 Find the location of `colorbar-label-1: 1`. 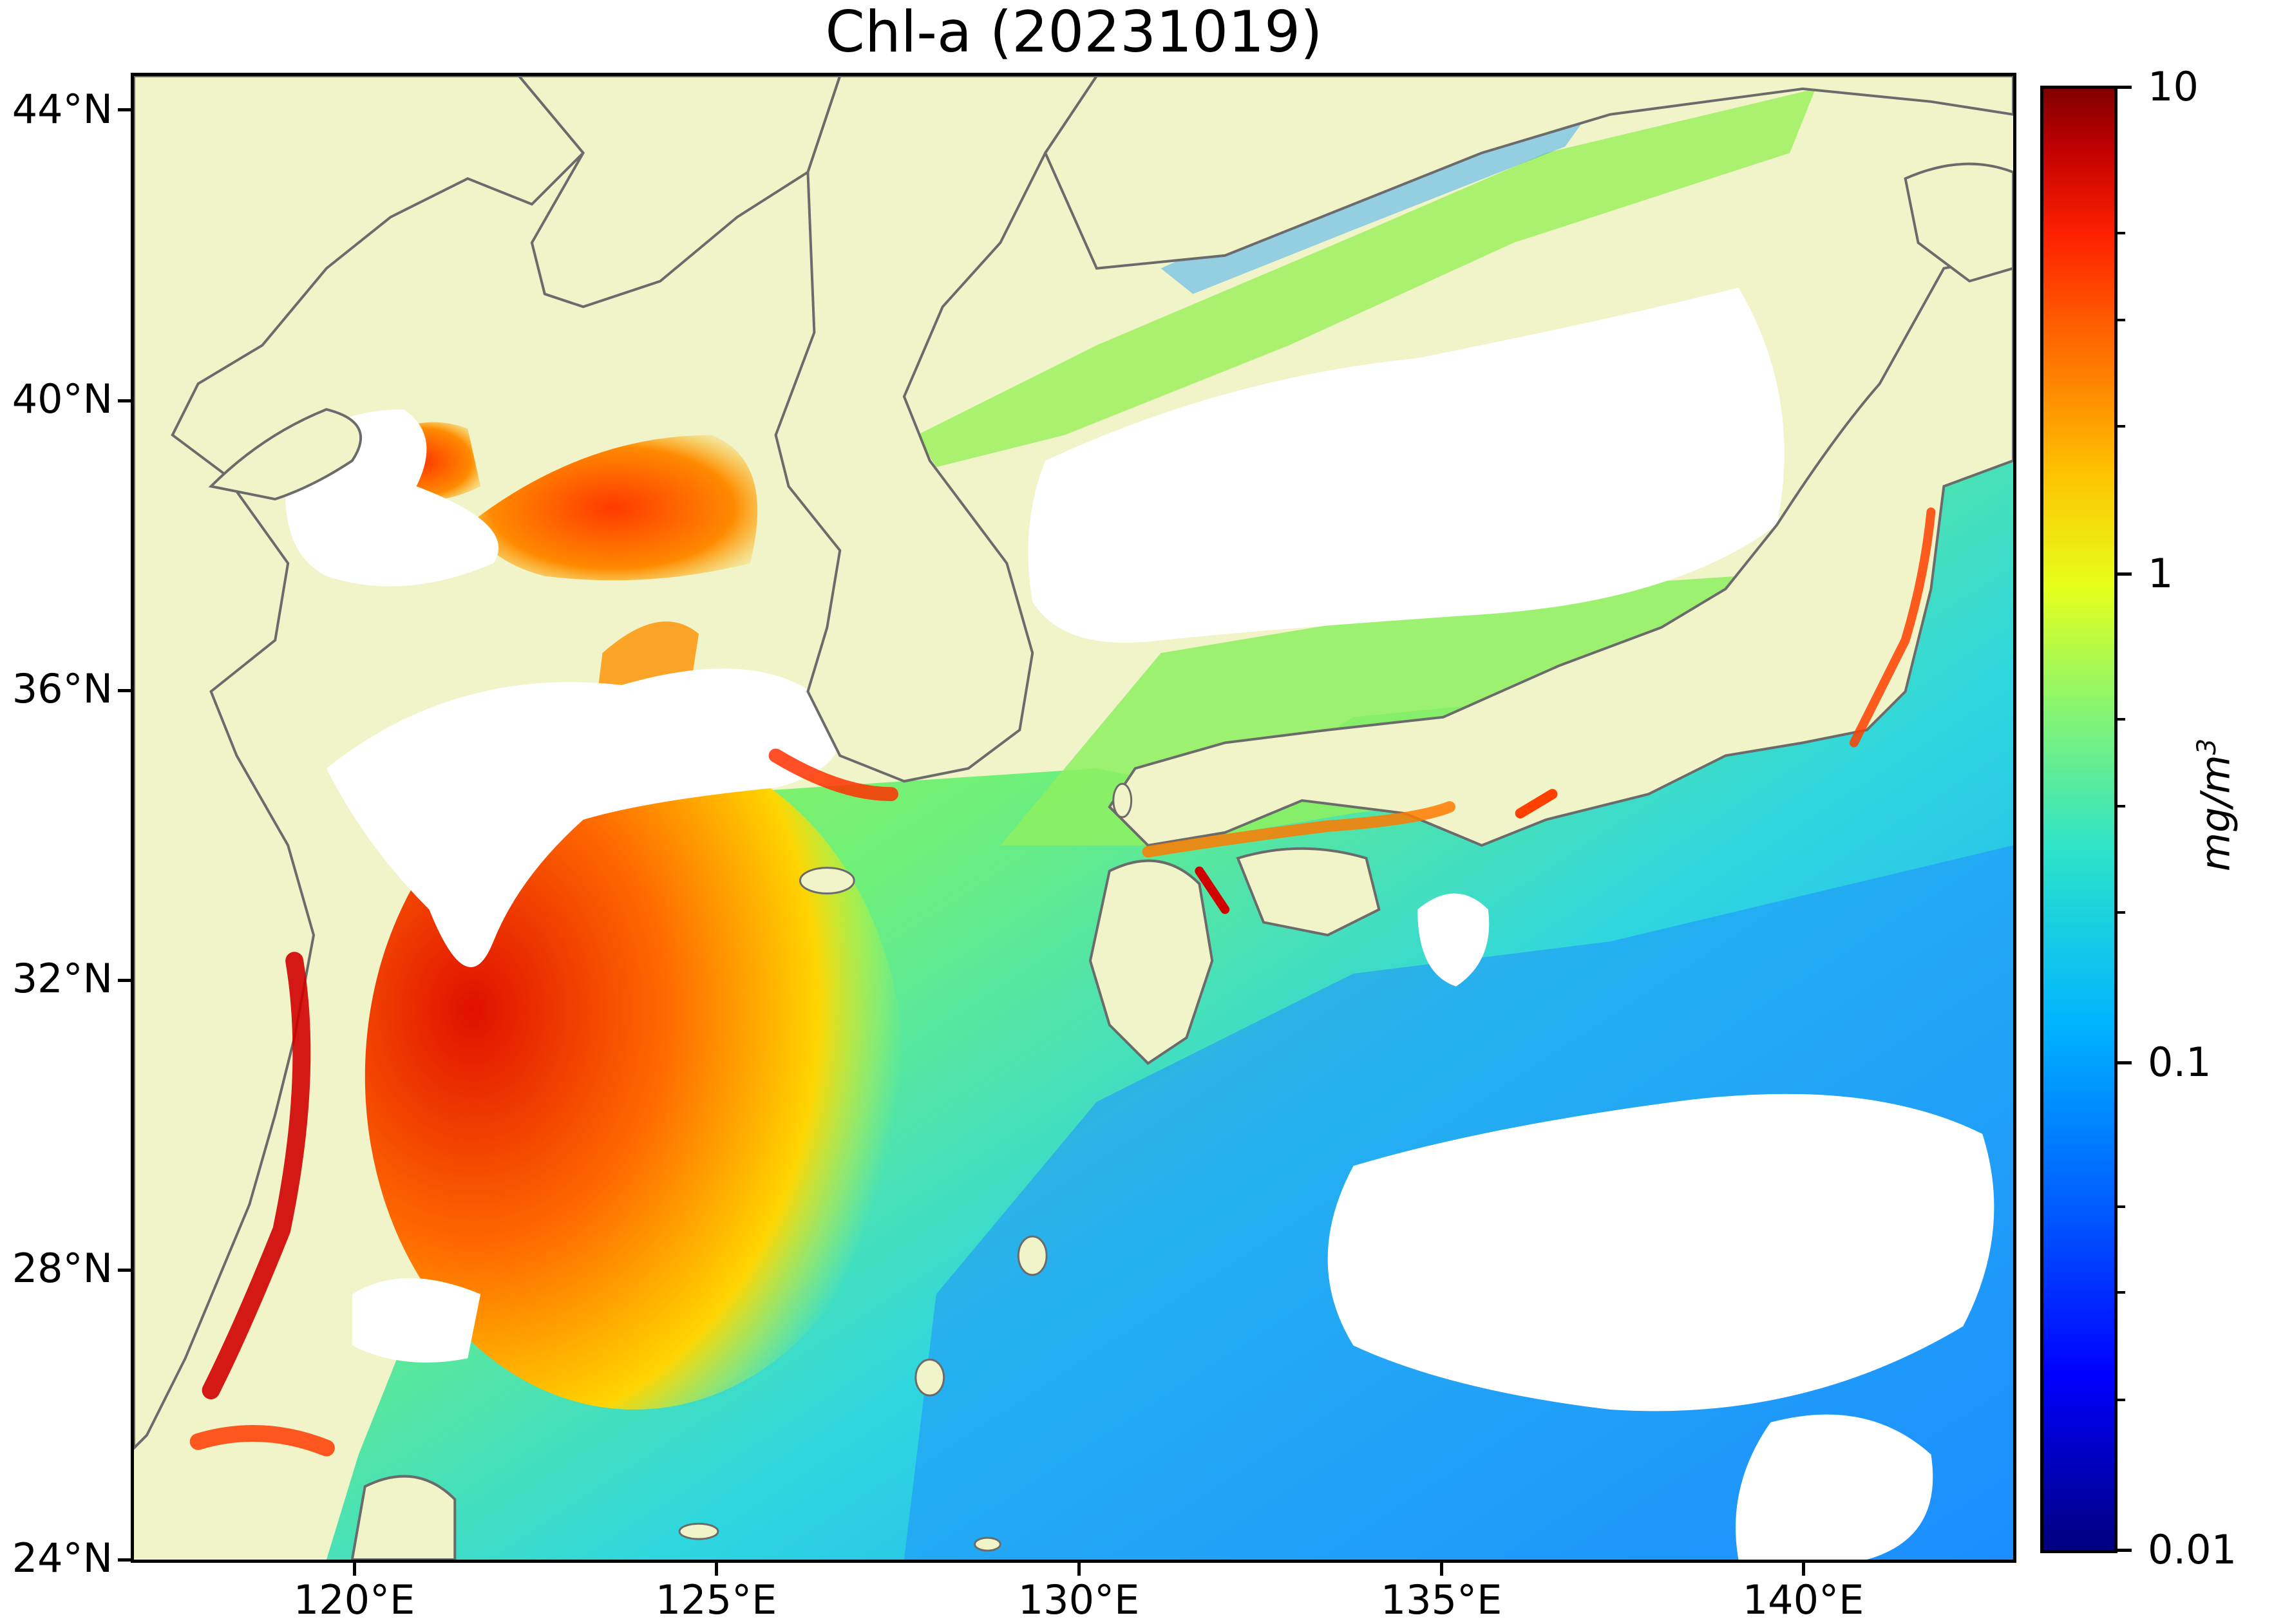

colorbar-label-1: 1 is located at coordinates (2161, 574).